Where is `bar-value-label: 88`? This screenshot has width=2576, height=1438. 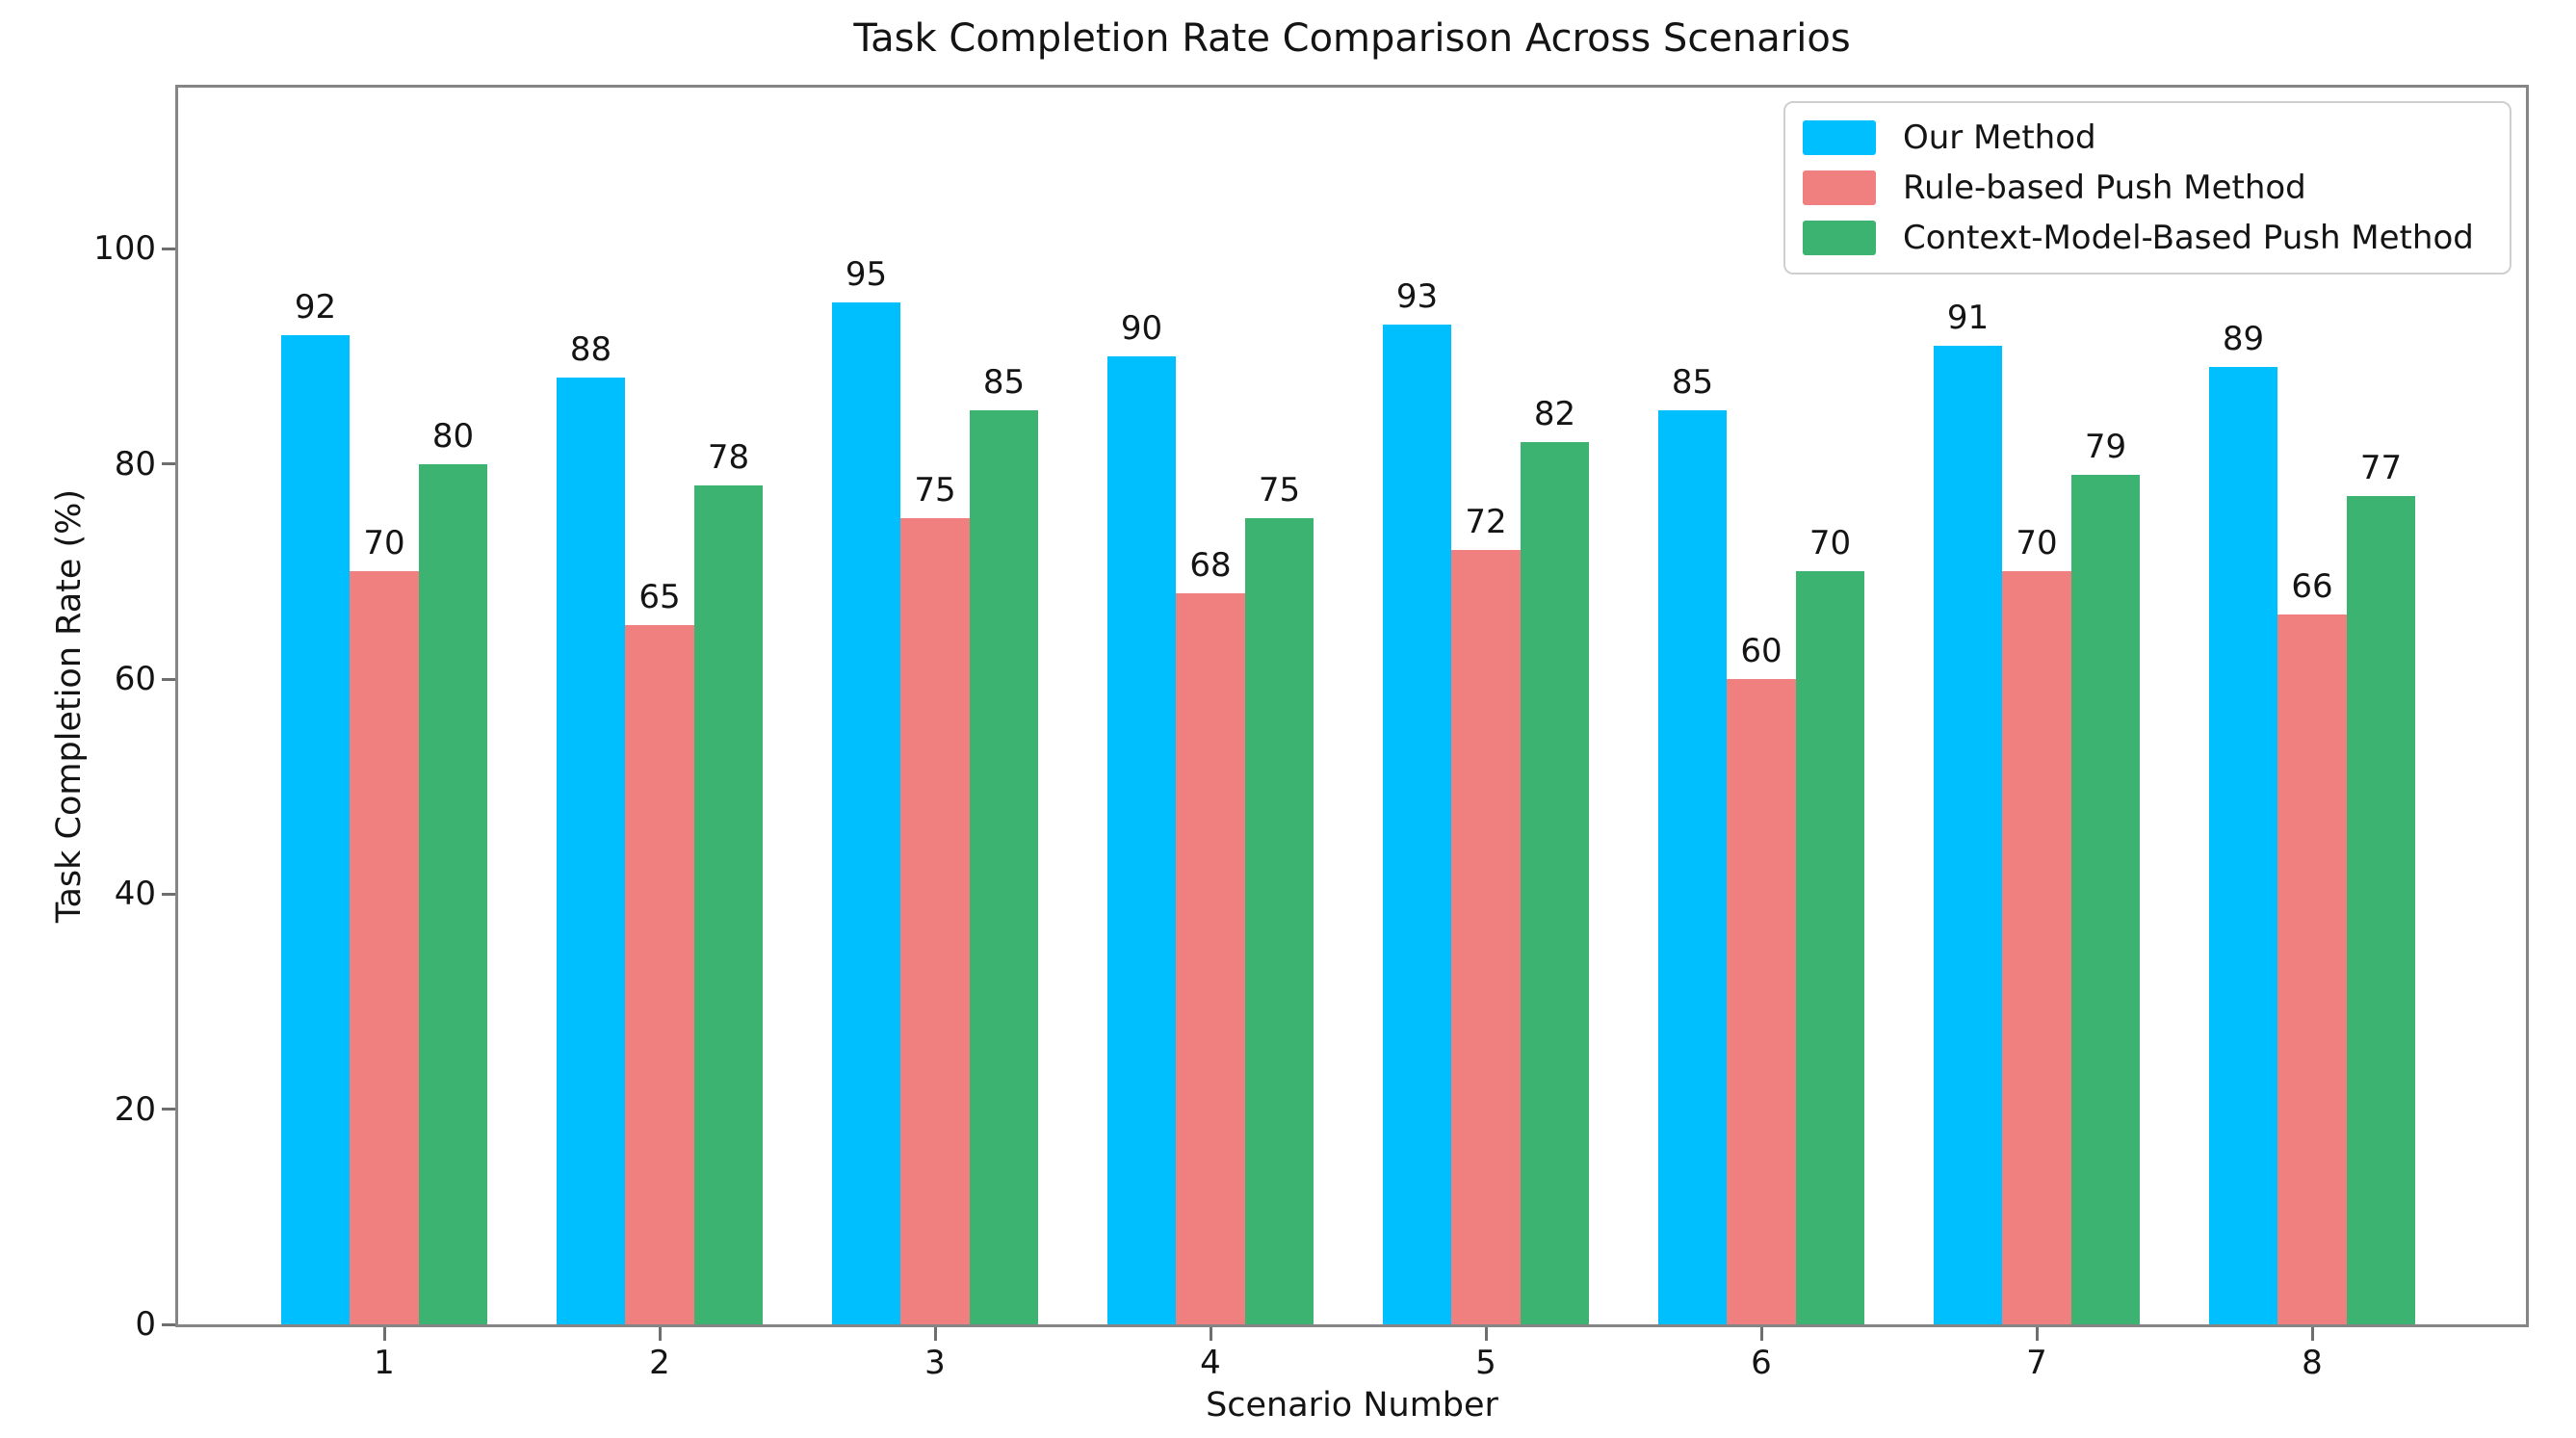 bar-value-label: 88 is located at coordinates (590, 350).